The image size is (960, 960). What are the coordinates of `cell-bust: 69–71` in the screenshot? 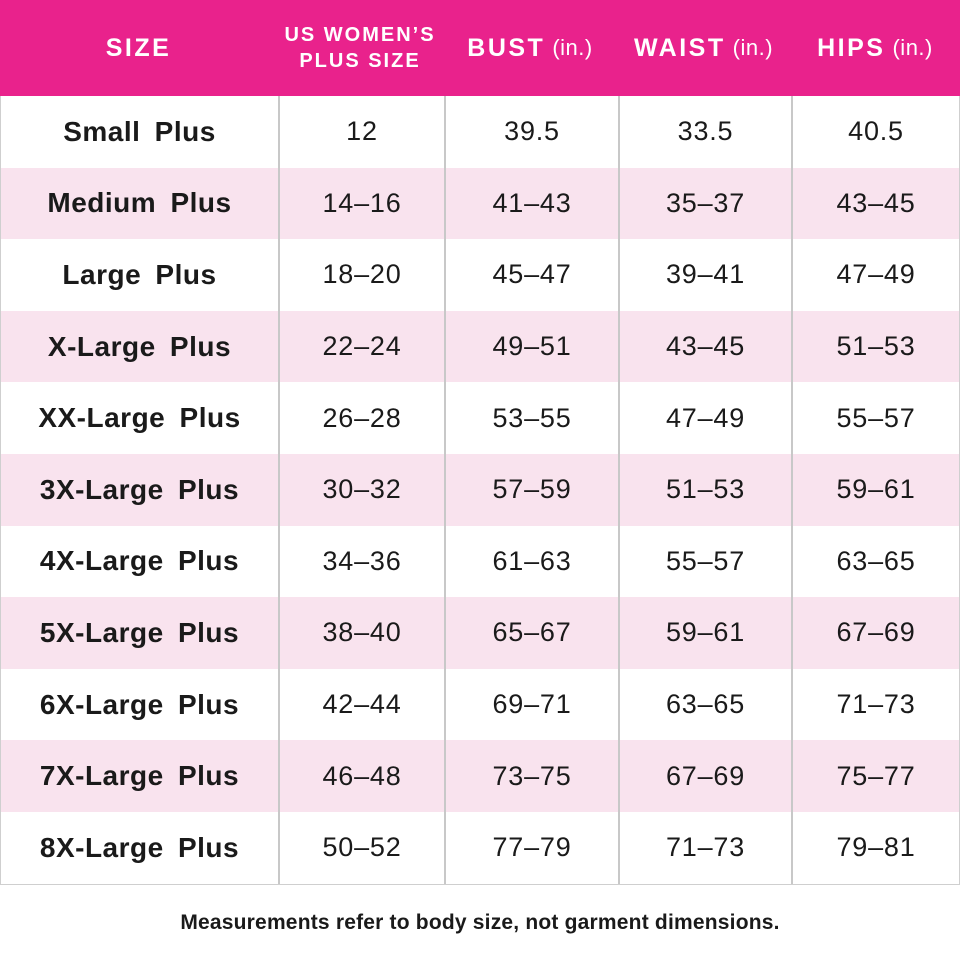 It's located at (531, 704).